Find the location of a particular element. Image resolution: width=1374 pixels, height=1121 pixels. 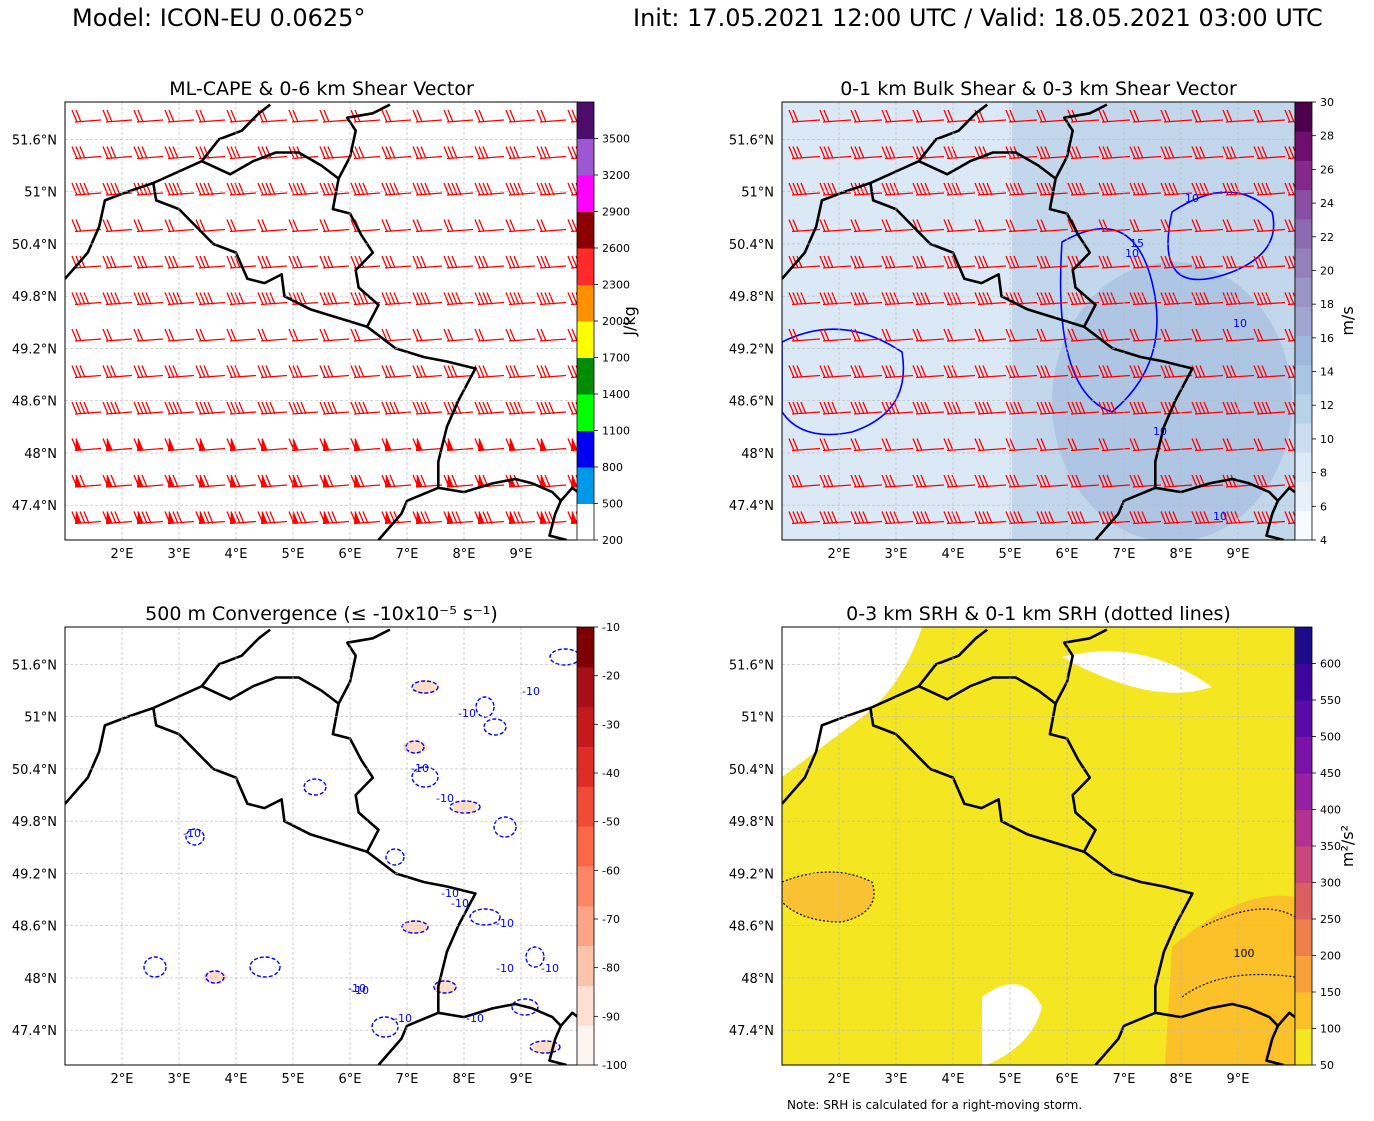

contour-label: 100 is located at coordinates (1244, 953).